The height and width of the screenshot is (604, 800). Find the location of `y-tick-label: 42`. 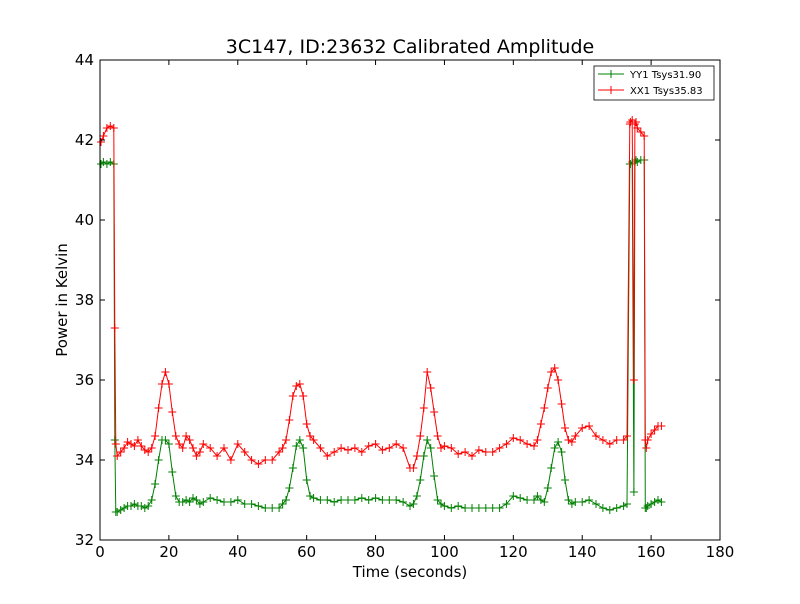

y-tick-label: 42 is located at coordinates (84, 140).